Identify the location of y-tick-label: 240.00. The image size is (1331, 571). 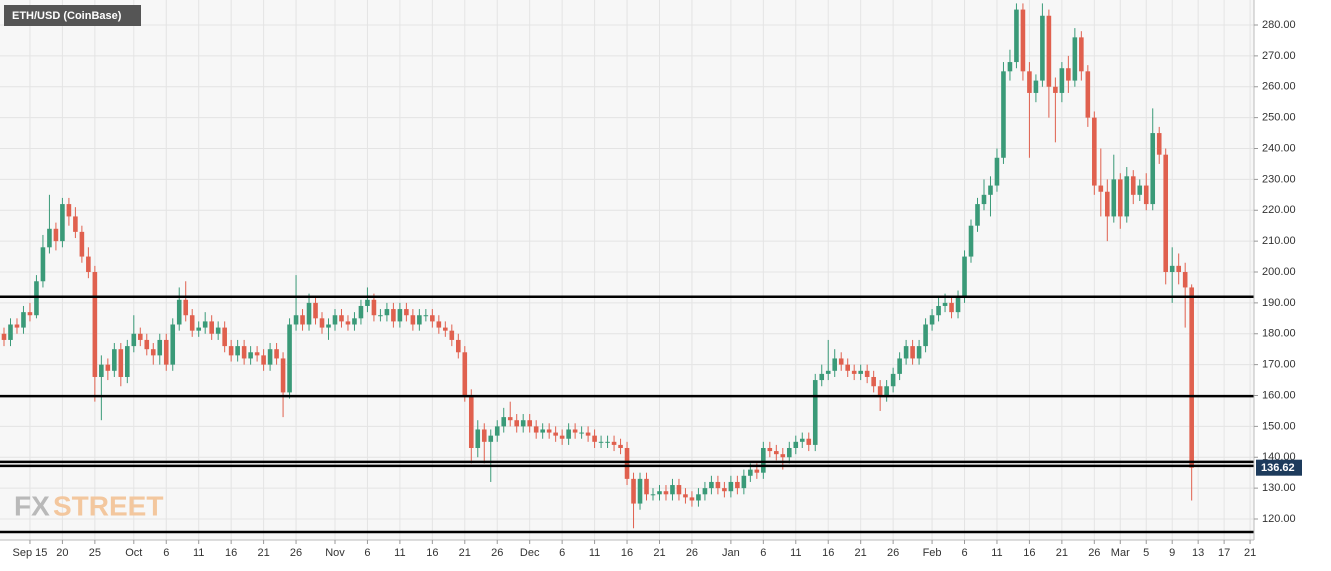
(1279, 148).